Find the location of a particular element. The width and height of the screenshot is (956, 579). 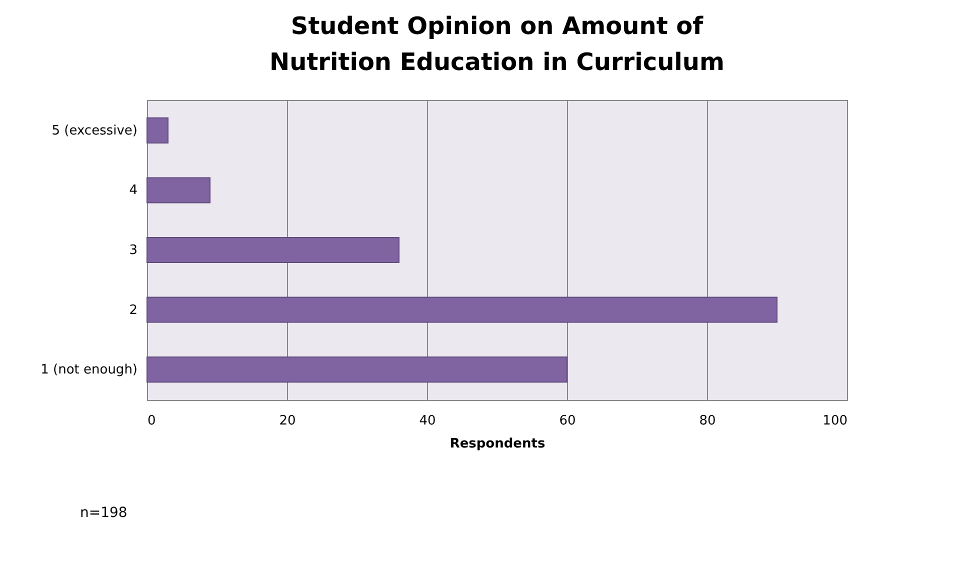

y-tick-label: 3 is located at coordinates (133, 250).